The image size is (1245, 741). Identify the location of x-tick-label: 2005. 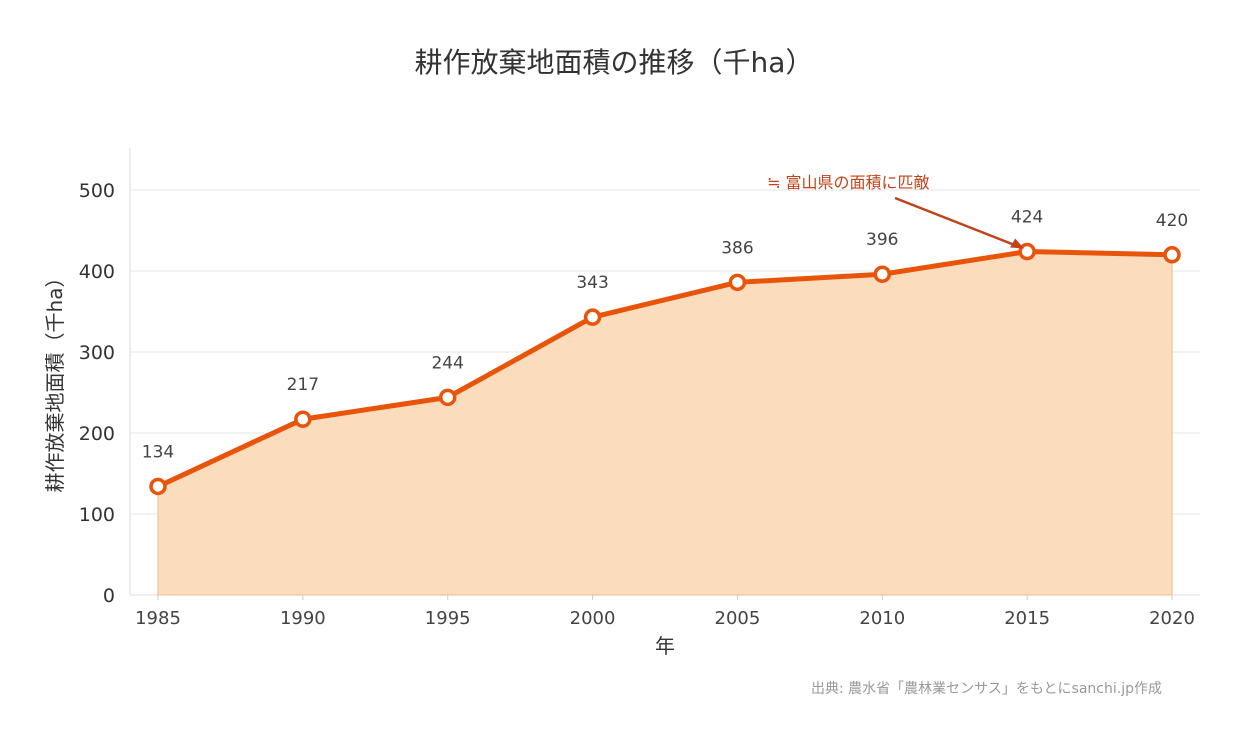
(738, 618).